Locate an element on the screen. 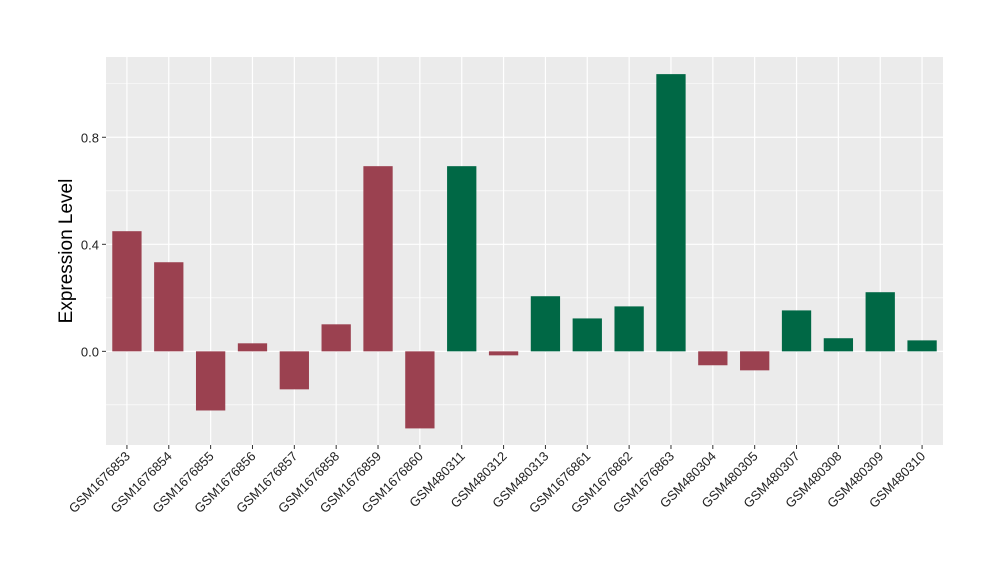 The width and height of the screenshot is (1000, 585). y-tick-label: 0.0 is located at coordinates (90, 351).